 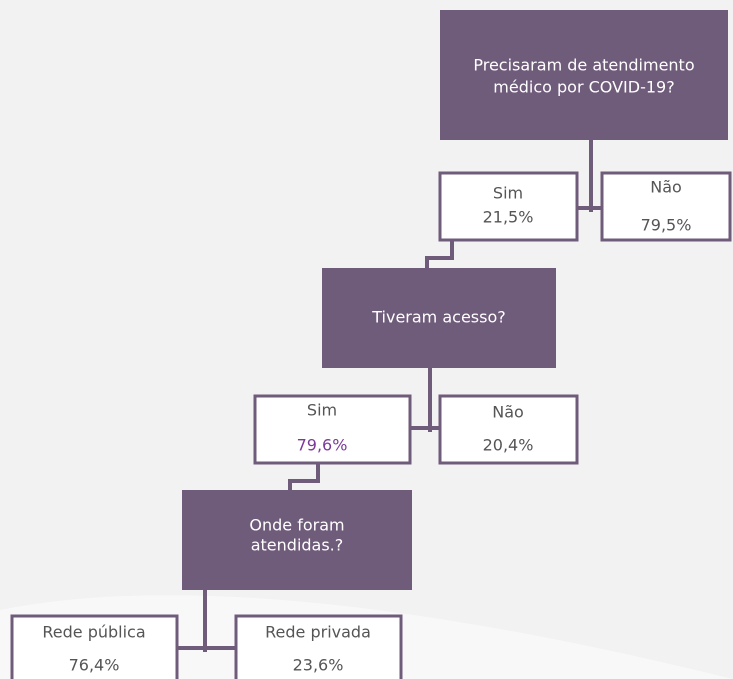 I want to click on node-label: Precisaram de atendimento, so click(x=583, y=65).